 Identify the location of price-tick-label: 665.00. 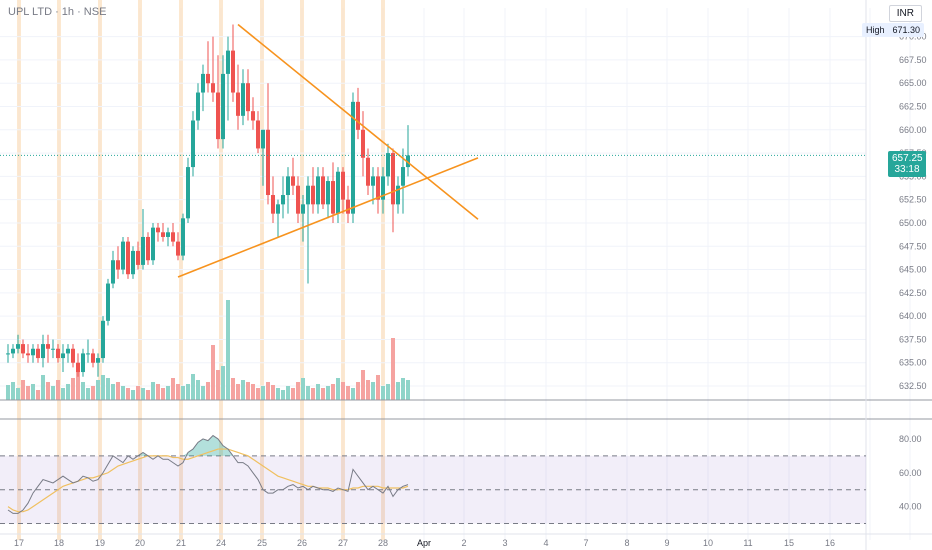
(913, 83).